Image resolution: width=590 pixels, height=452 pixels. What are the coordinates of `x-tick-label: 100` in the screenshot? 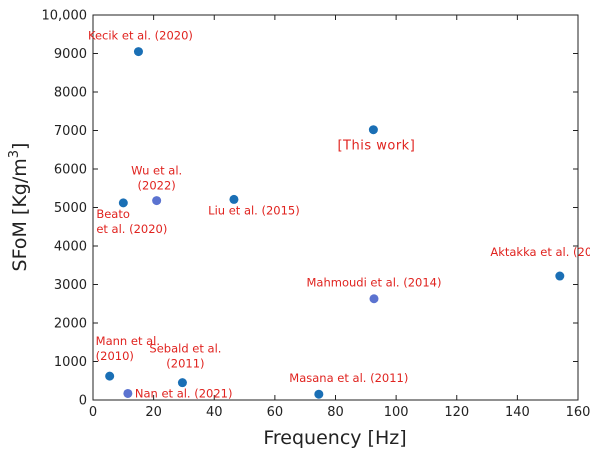 It's located at (396, 412).